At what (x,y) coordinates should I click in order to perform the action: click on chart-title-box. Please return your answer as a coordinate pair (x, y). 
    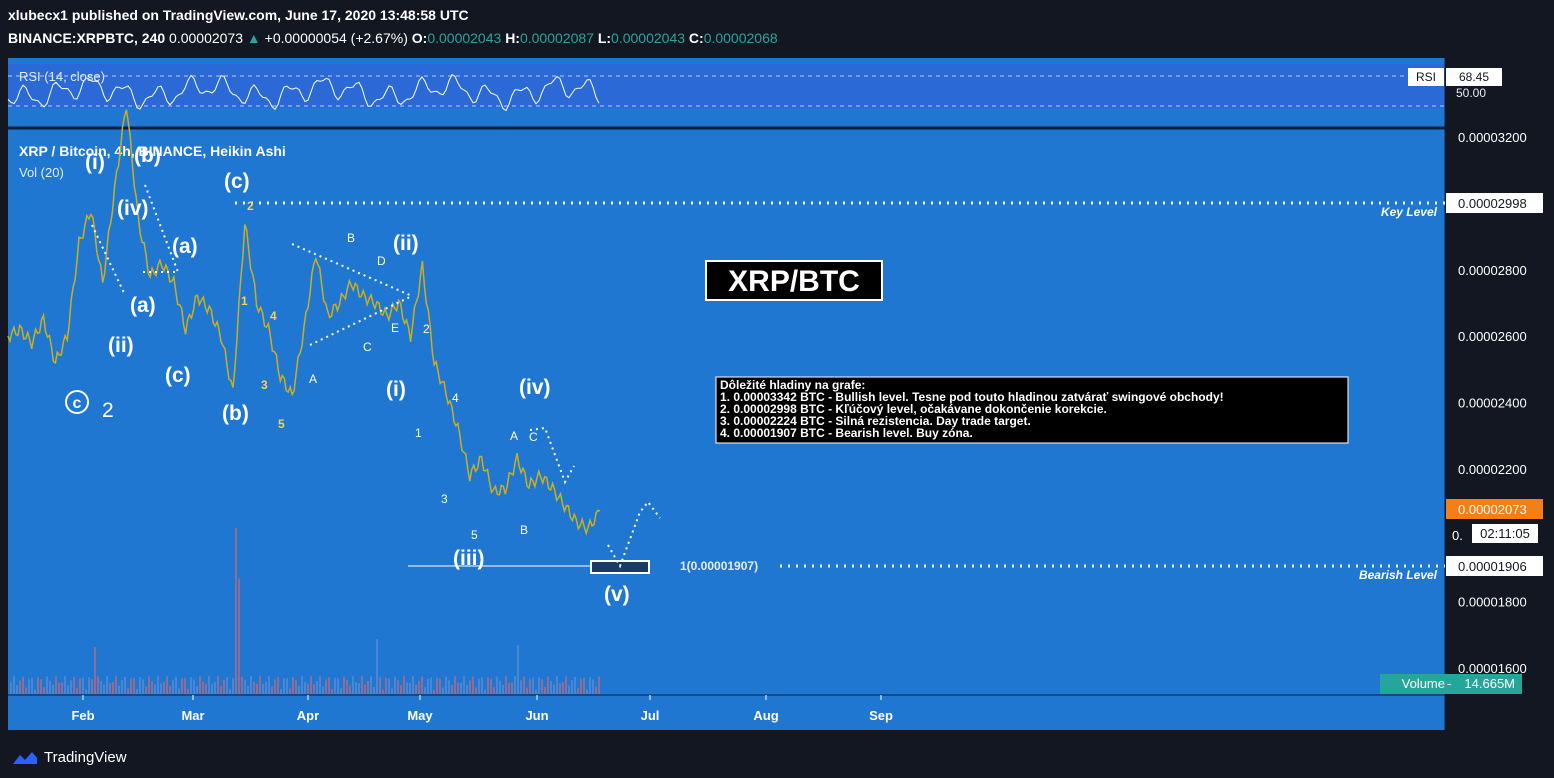
    Looking at the image, I should click on (794, 280).